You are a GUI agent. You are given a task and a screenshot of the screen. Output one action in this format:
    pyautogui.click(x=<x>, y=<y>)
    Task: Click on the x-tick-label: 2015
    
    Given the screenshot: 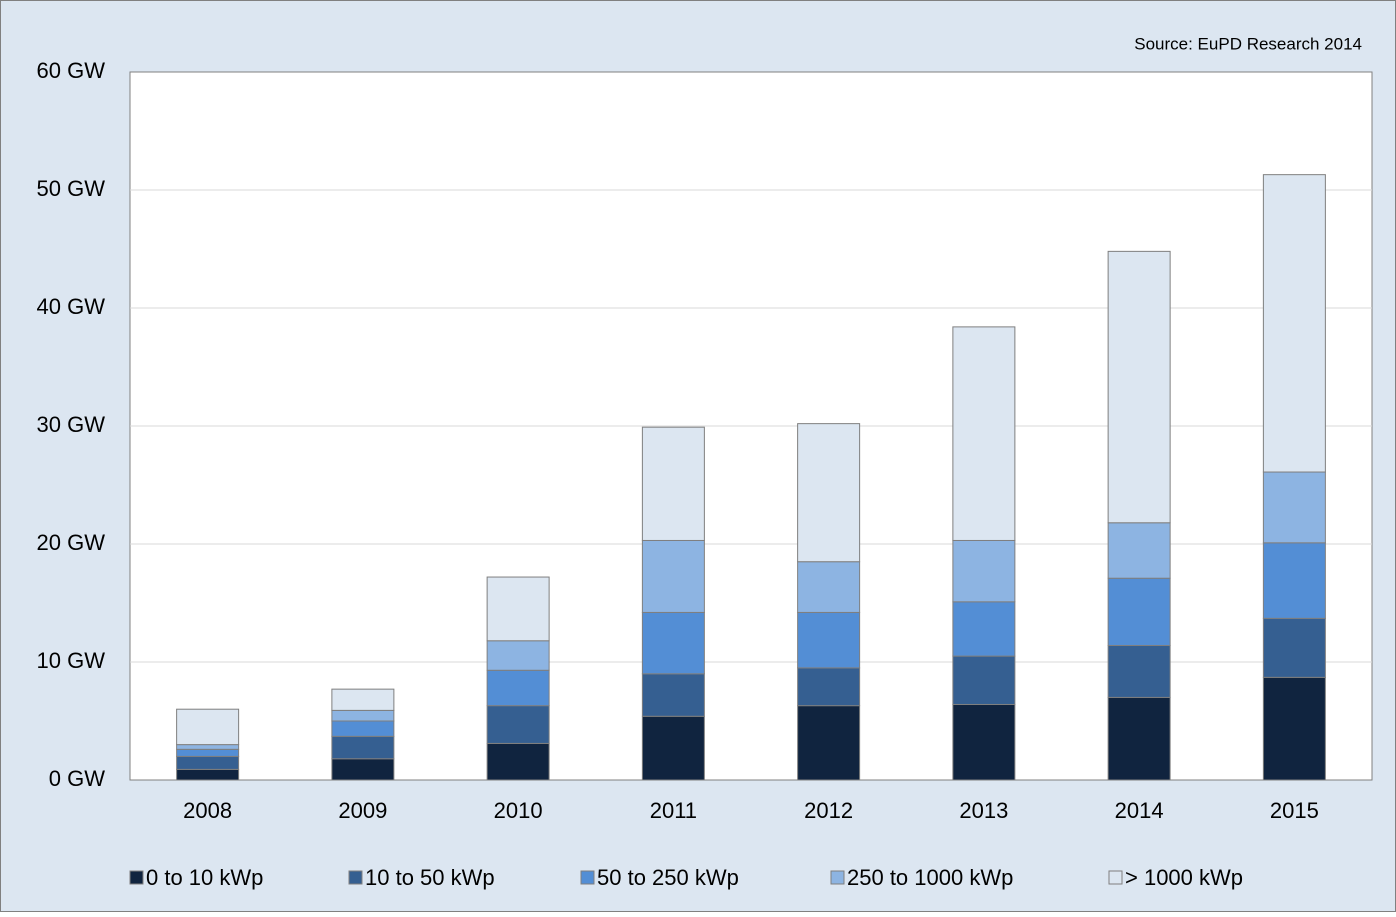 What is the action you would take?
    pyautogui.click(x=1294, y=810)
    